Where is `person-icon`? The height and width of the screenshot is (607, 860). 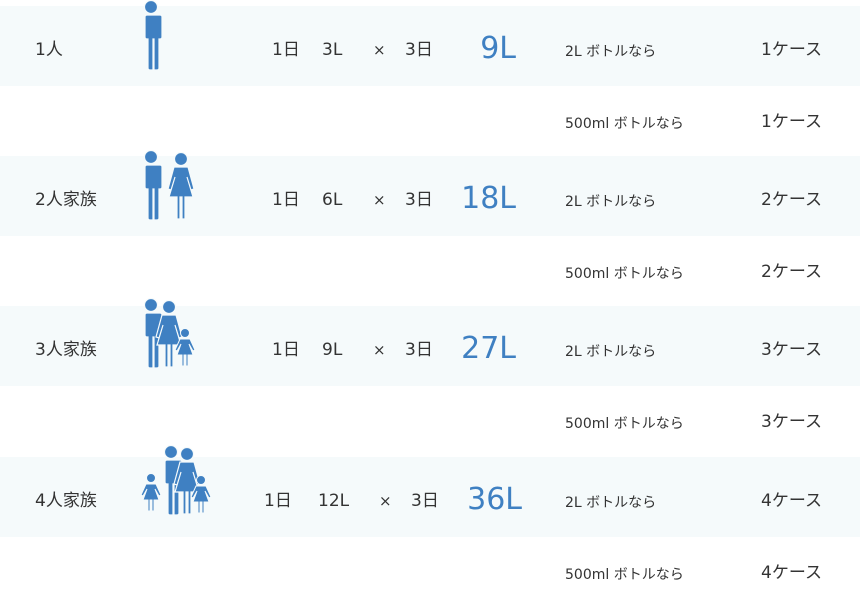 person-icon is located at coordinates (152, 35).